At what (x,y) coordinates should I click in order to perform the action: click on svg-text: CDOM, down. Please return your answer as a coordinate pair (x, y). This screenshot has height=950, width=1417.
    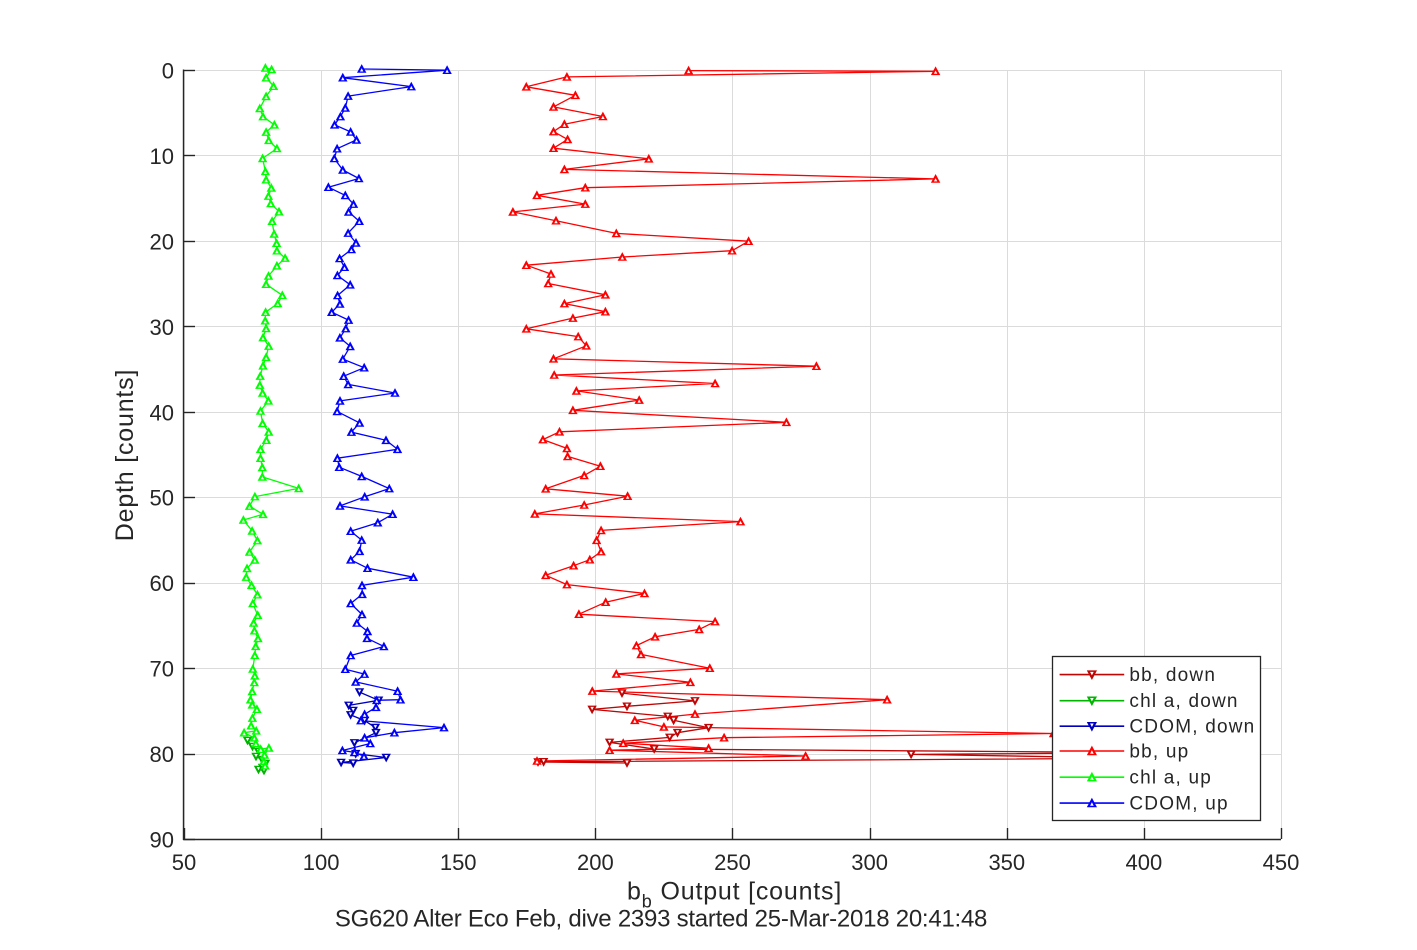
    Looking at the image, I should click on (1192, 727).